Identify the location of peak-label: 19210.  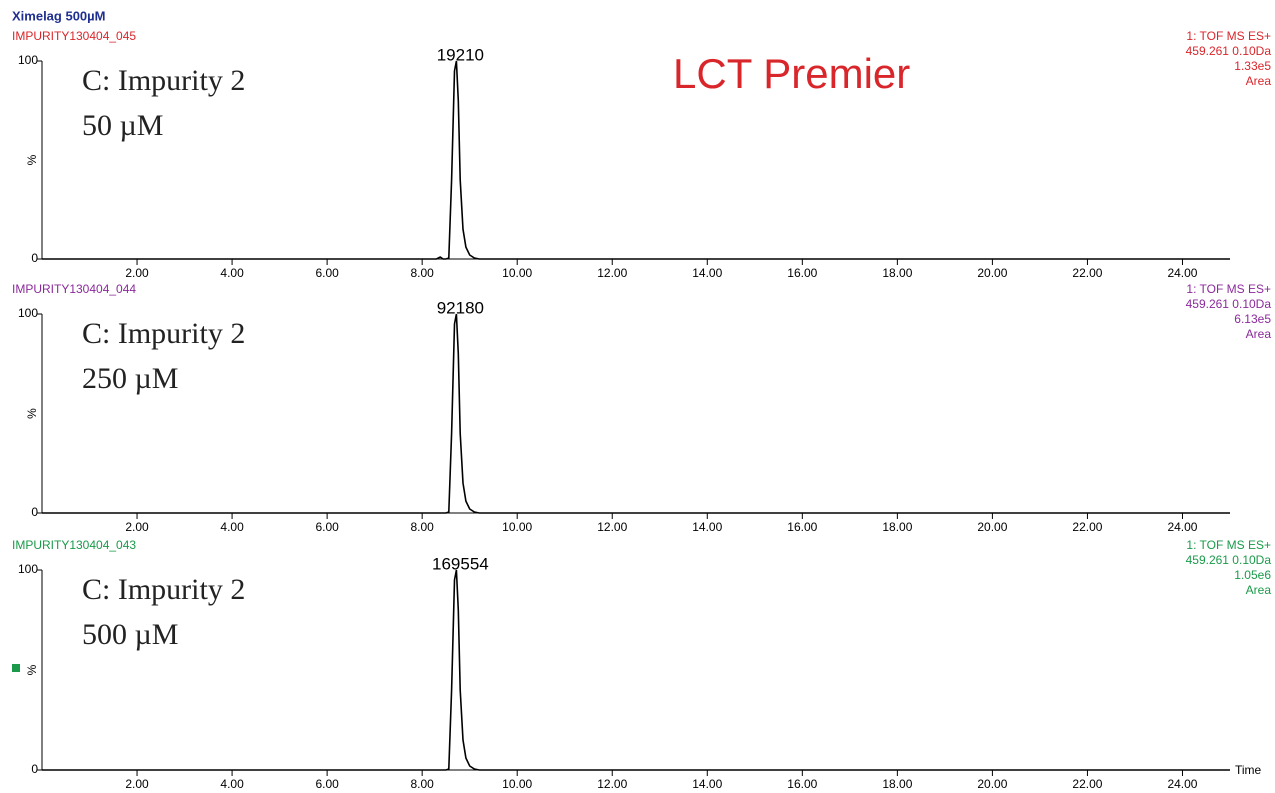
(460, 54).